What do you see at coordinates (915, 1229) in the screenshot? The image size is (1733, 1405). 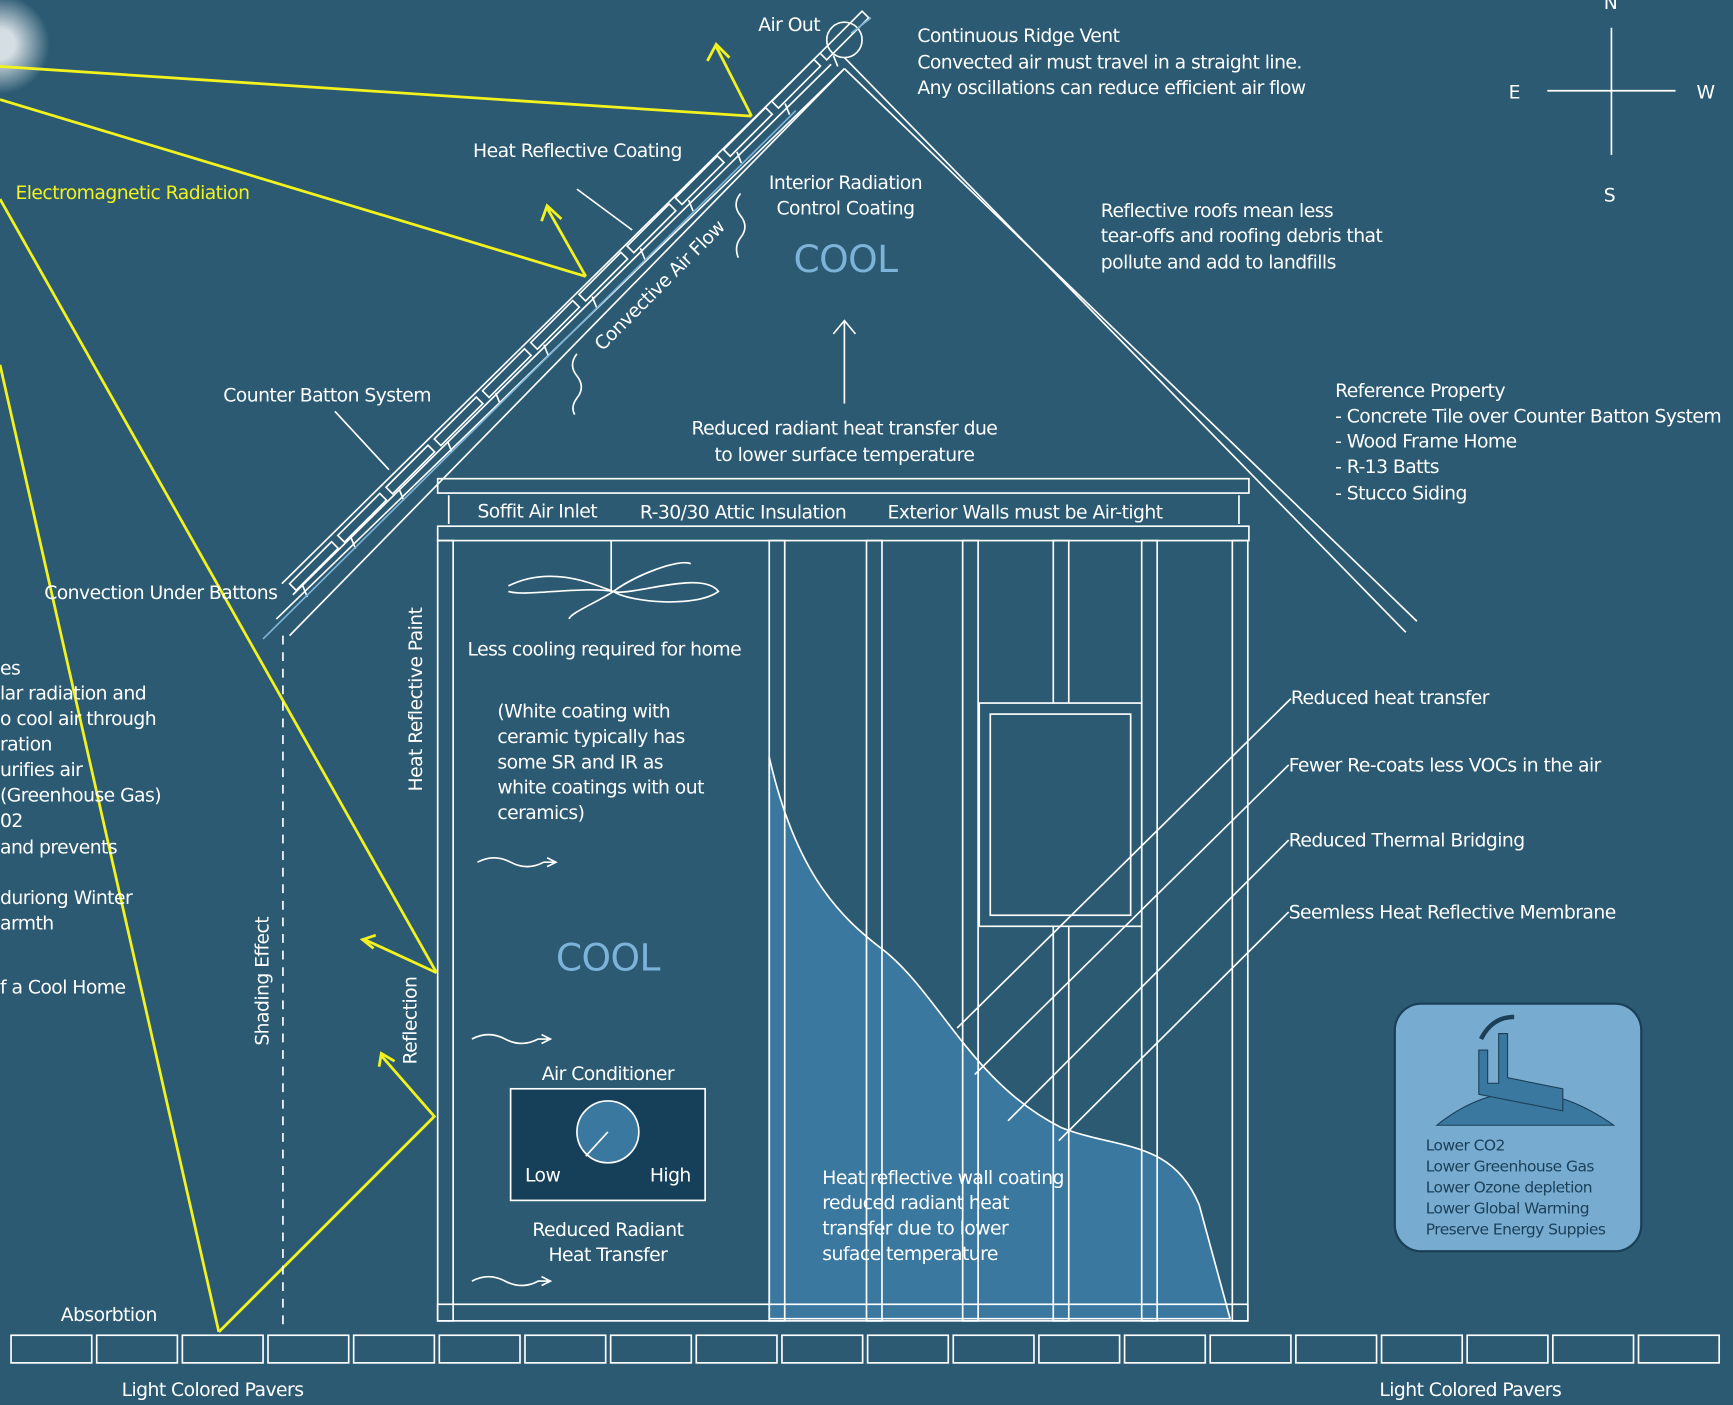 I see `label: transfer due to lower` at bounding box center [915, 1229].